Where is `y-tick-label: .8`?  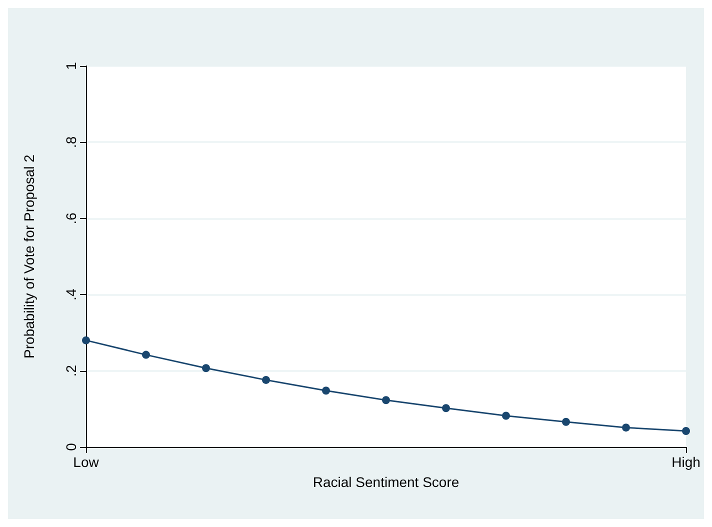 y-tick-label: .8 is located at coordinates (71, 142).